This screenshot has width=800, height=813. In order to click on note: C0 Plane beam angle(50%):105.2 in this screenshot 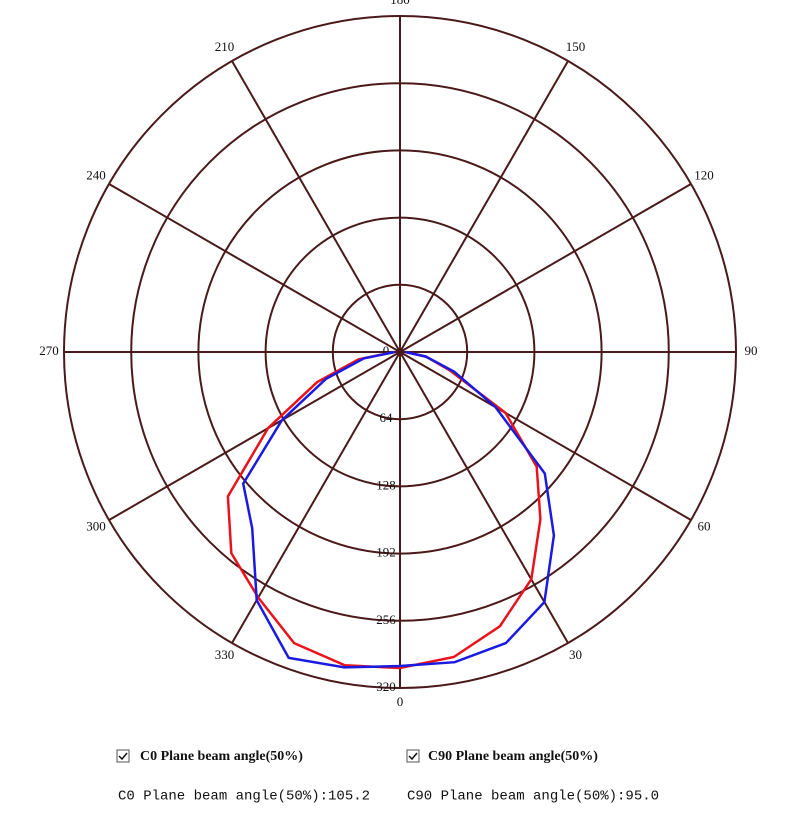, I will do `click(244, 797)`.